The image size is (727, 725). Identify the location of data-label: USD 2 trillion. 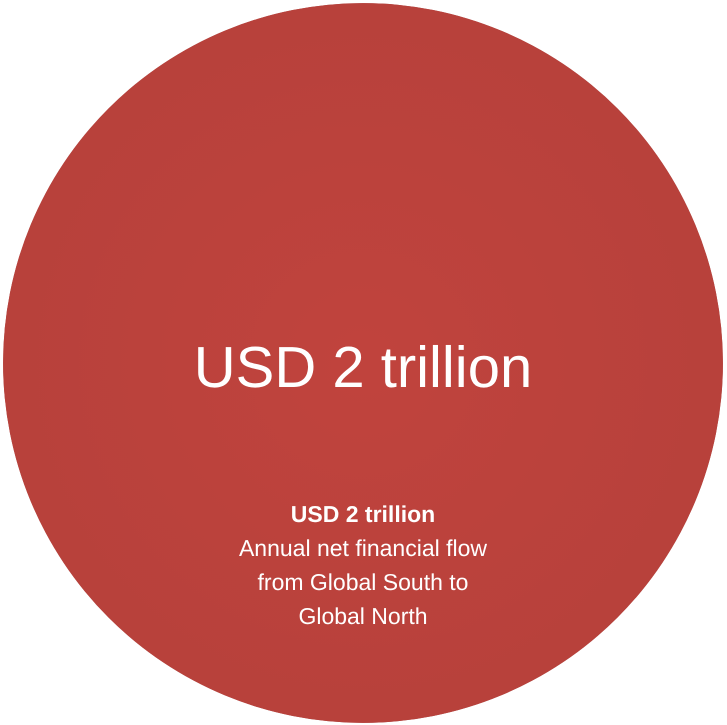
(363, 367).